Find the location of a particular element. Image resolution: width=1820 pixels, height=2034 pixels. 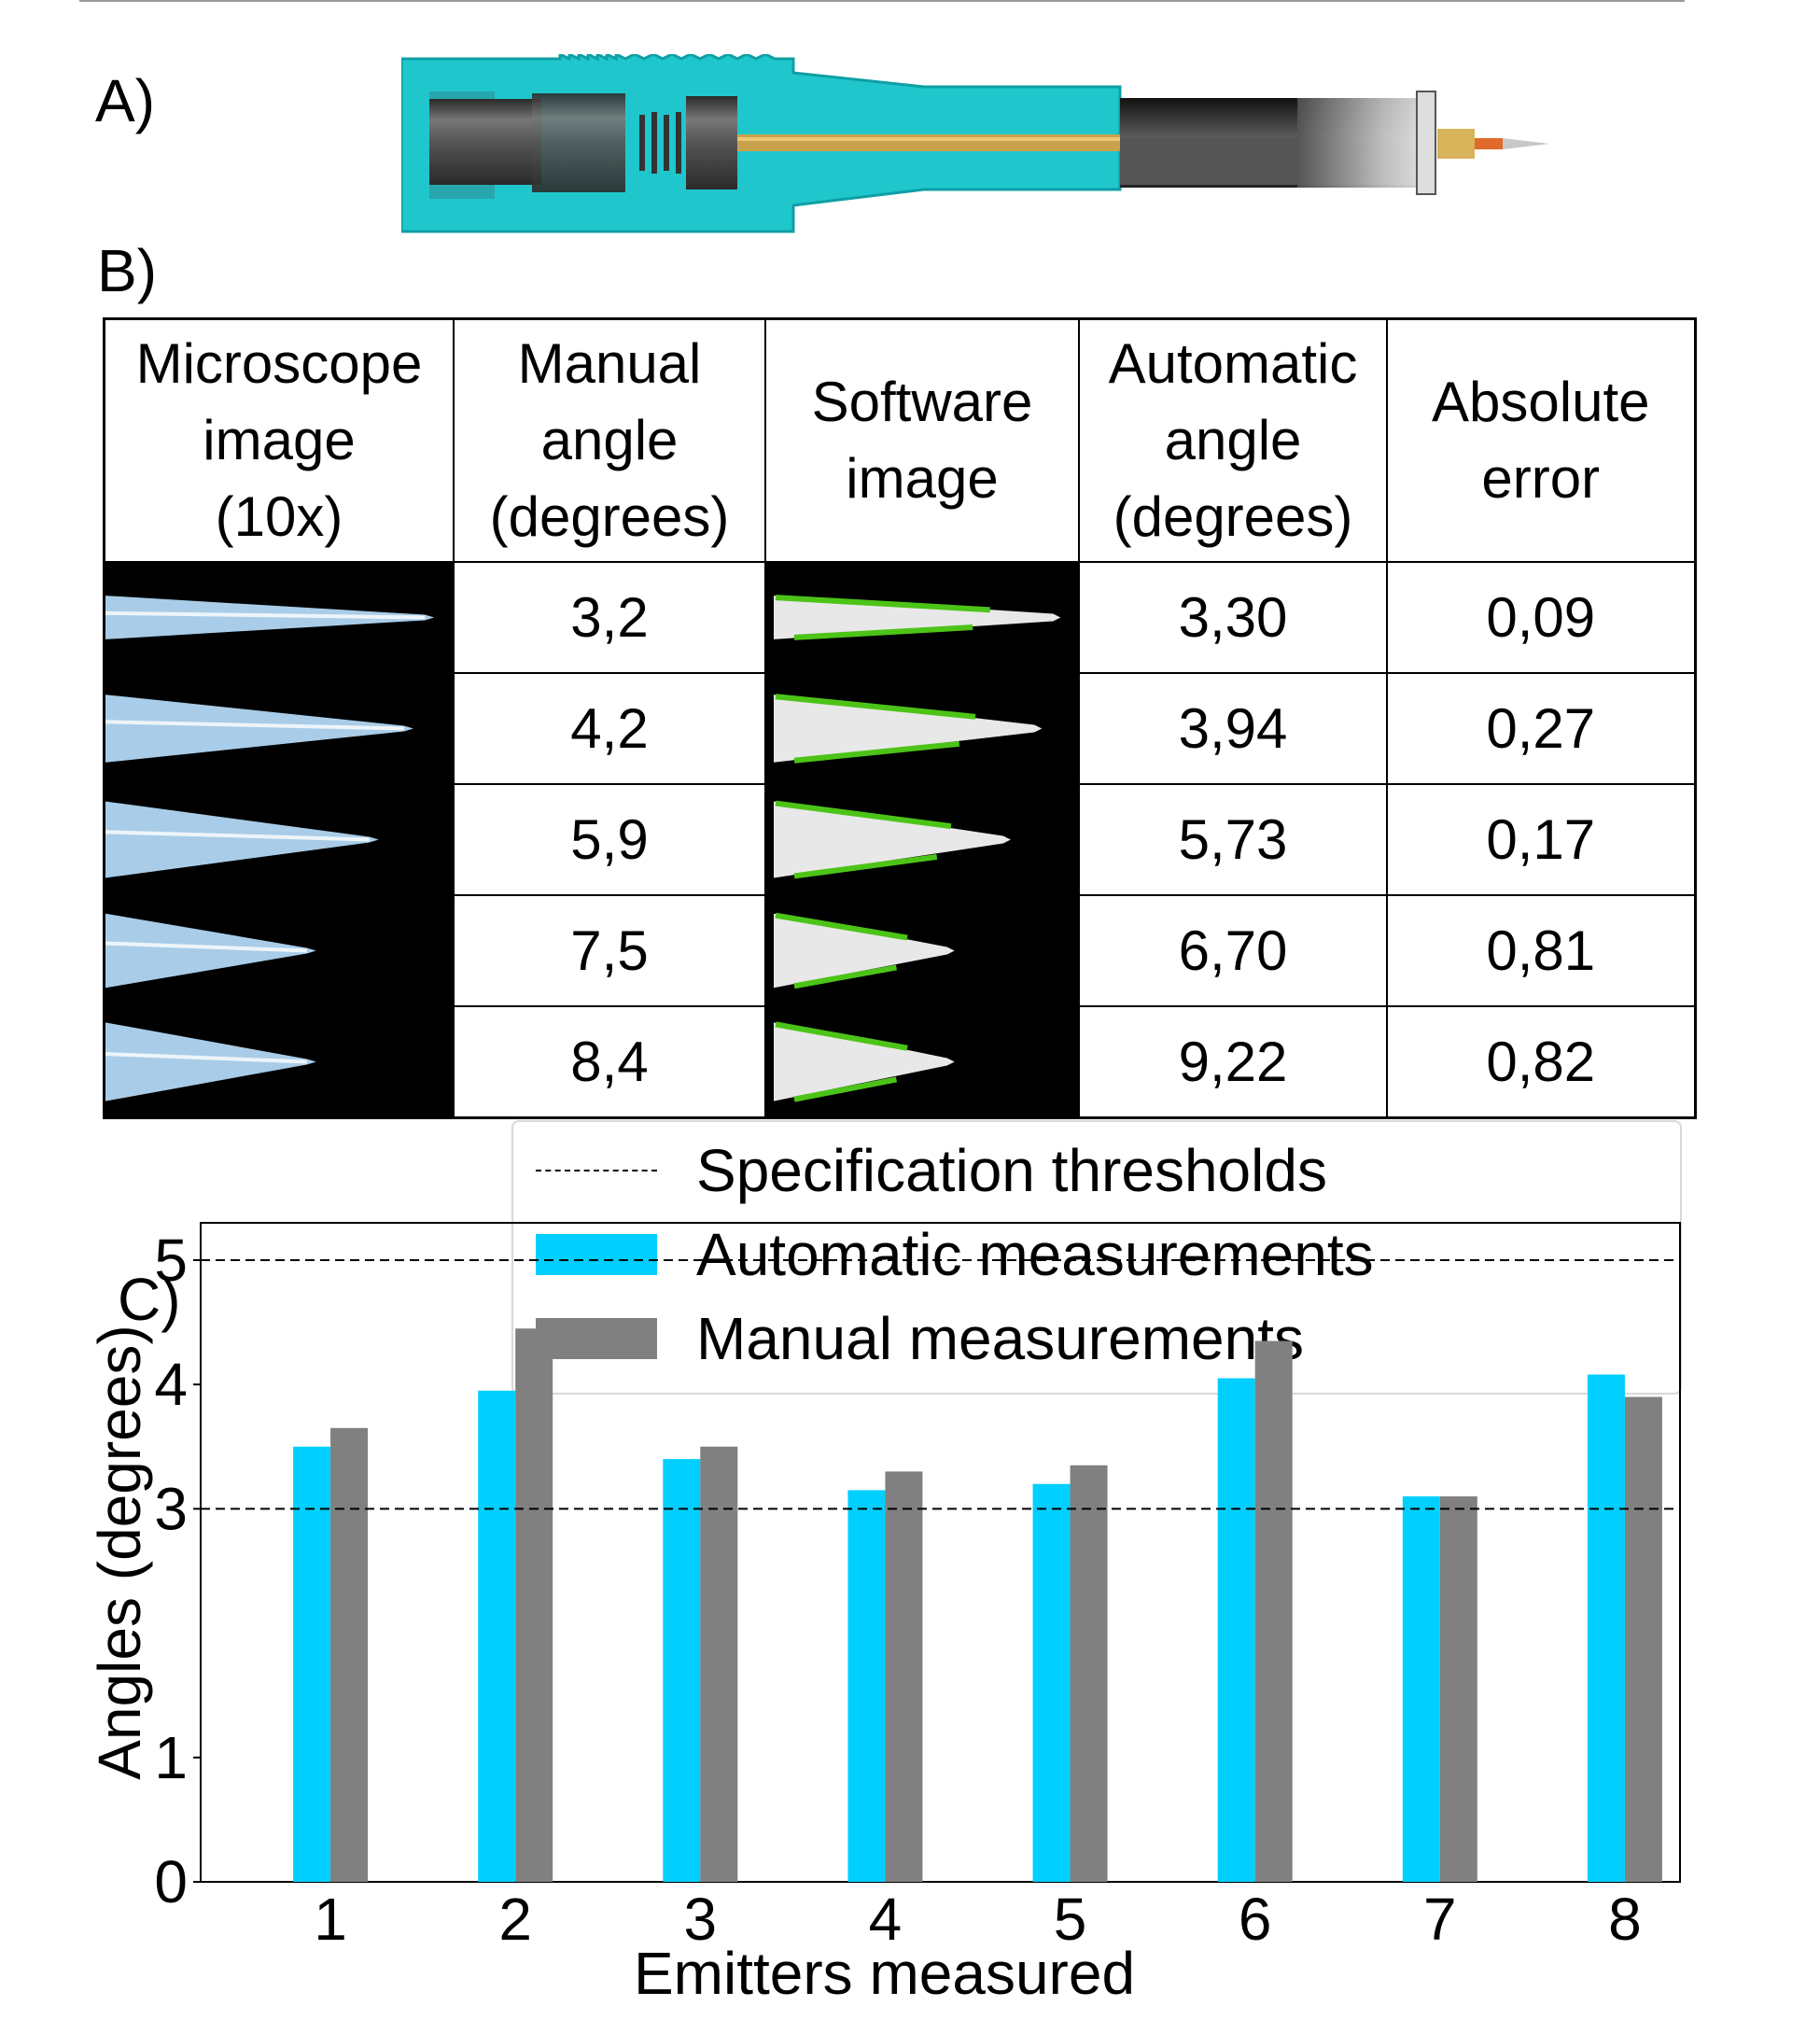

cell-automatic-angle: 9,22 is located at coordinates (1233, 1062).